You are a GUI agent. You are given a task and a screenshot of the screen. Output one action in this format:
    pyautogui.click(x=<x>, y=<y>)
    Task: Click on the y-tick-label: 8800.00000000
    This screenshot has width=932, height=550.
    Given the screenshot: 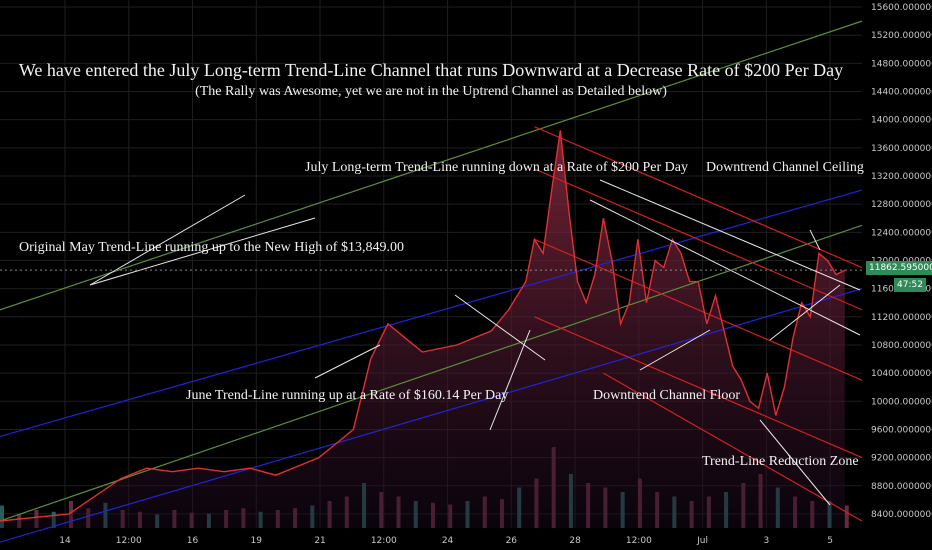 What is the action you would take?
    pyautogui.click(x=901, y=487)
    